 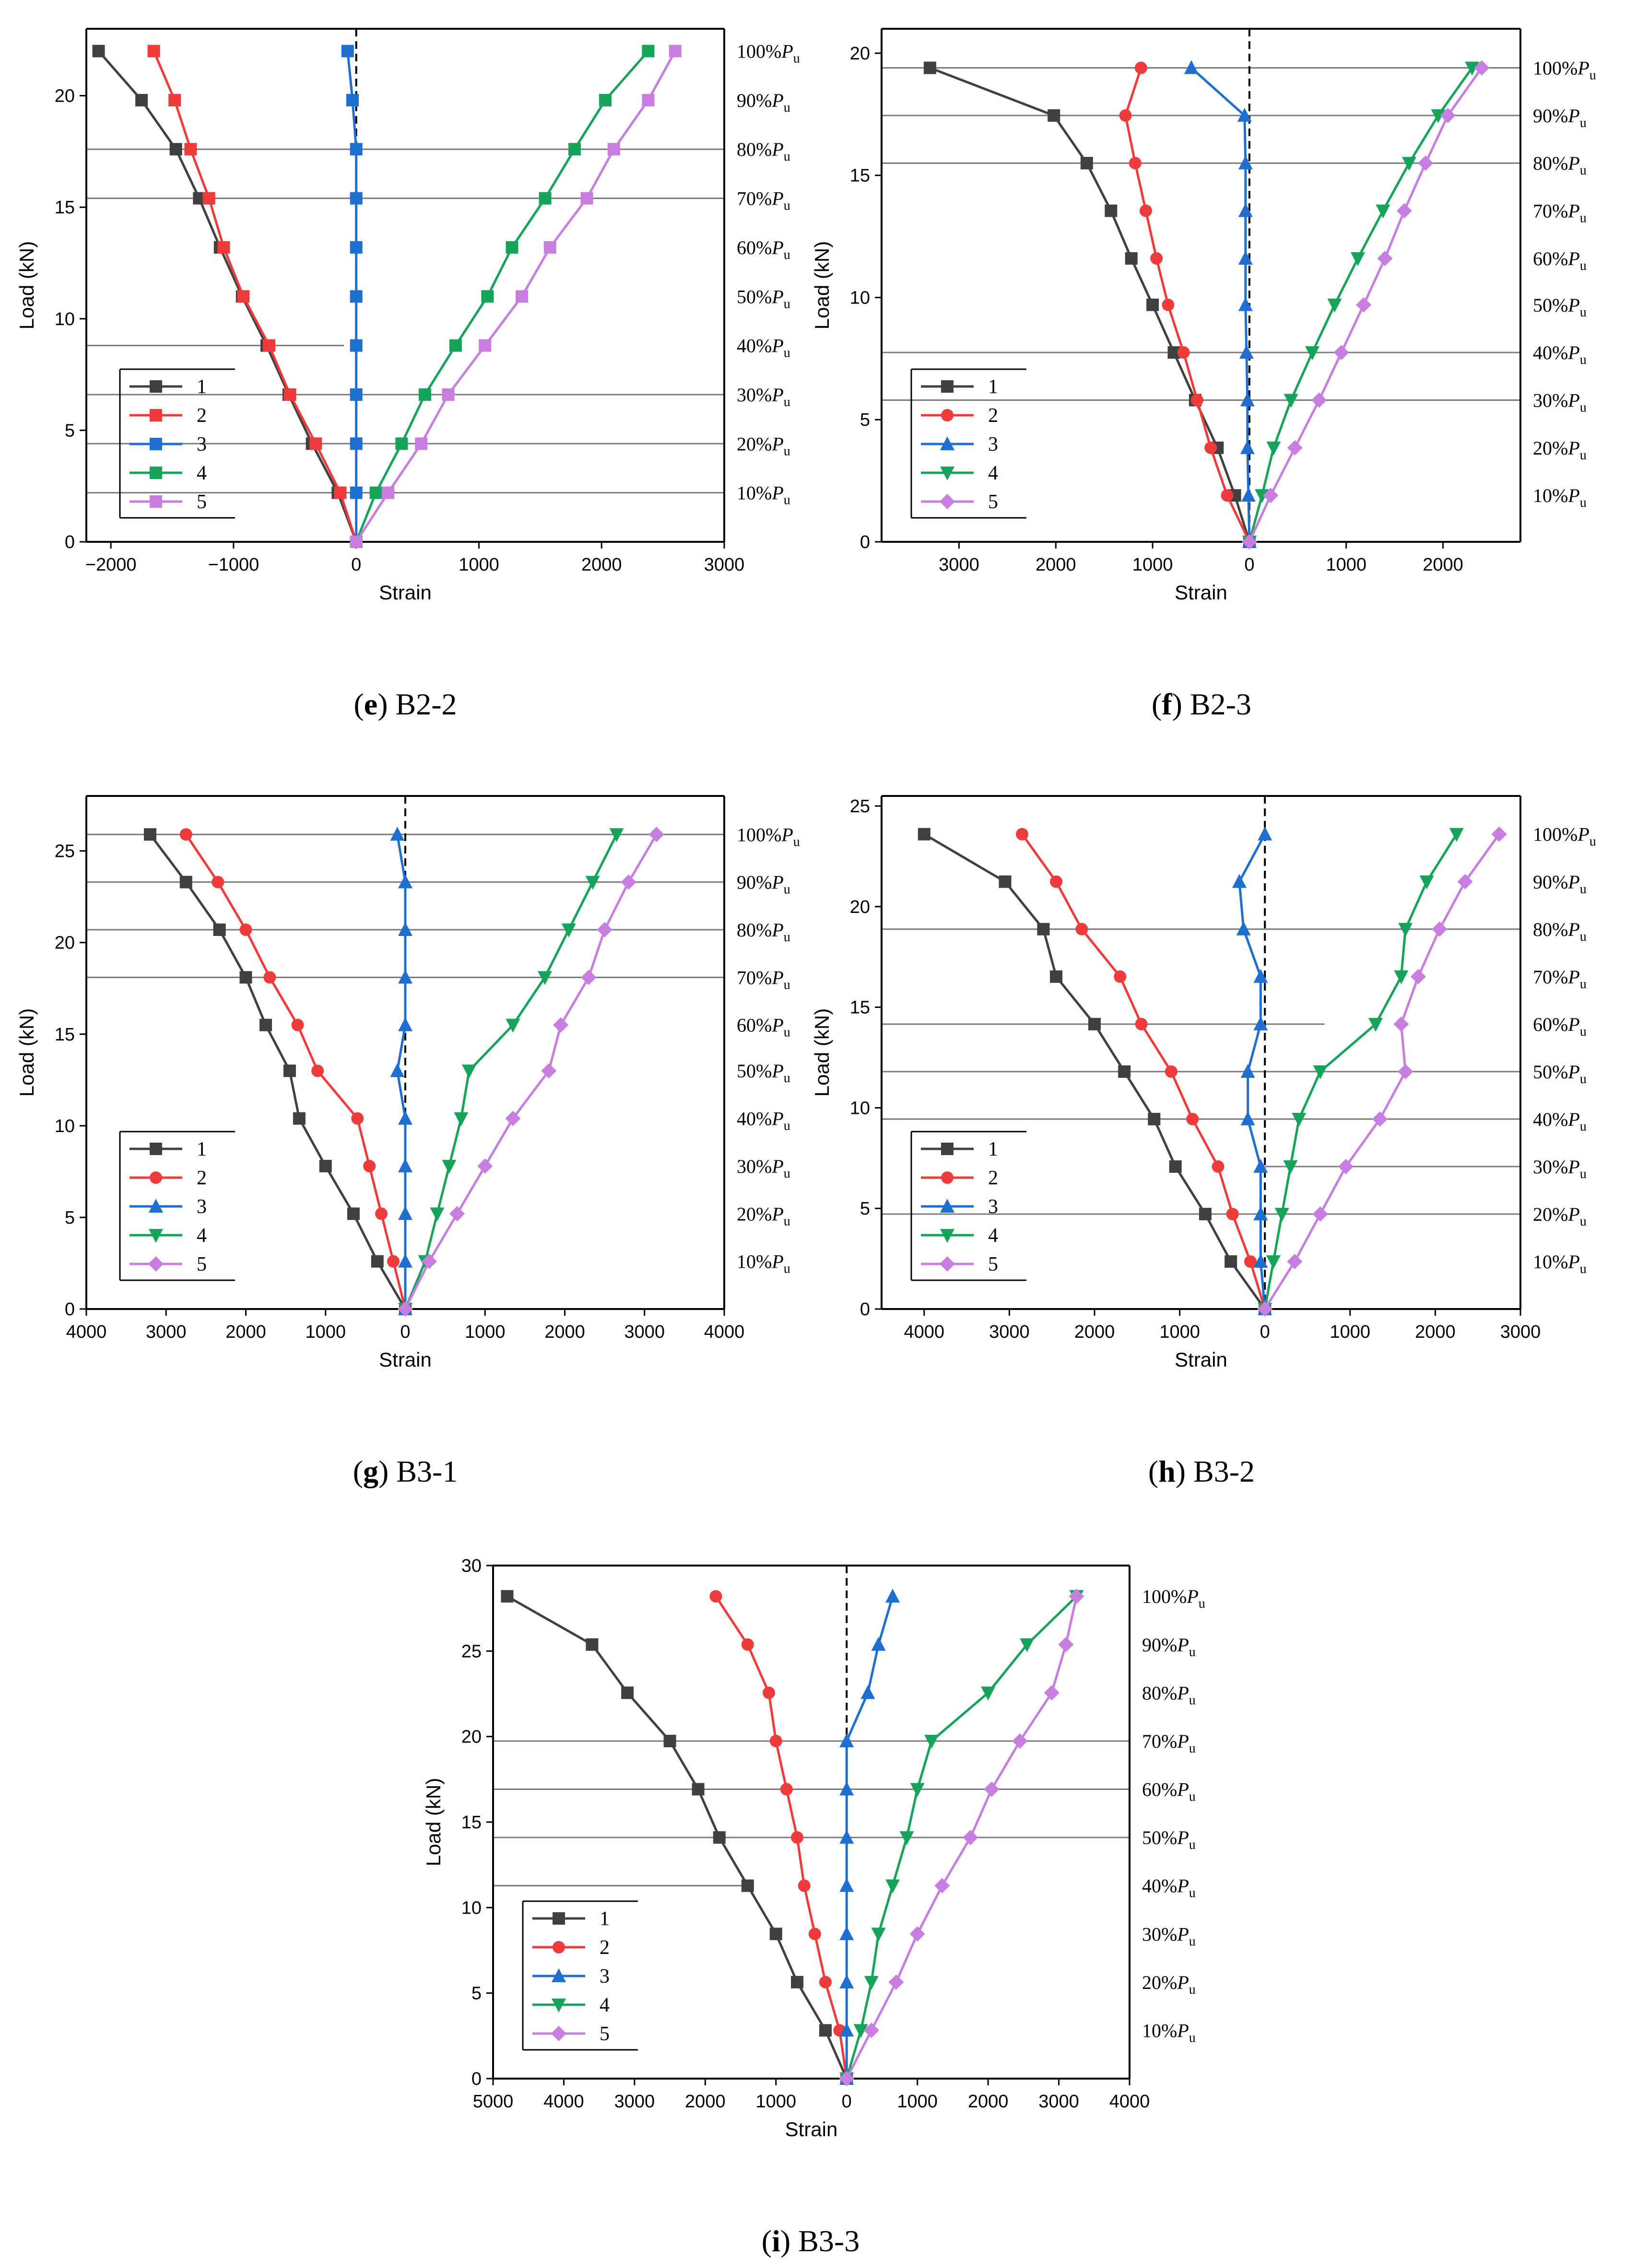 What do you see at coordinates (202, 1207) in the screenshot?
I see `legend-label-3: 3` at bounding box center [202, 1207].